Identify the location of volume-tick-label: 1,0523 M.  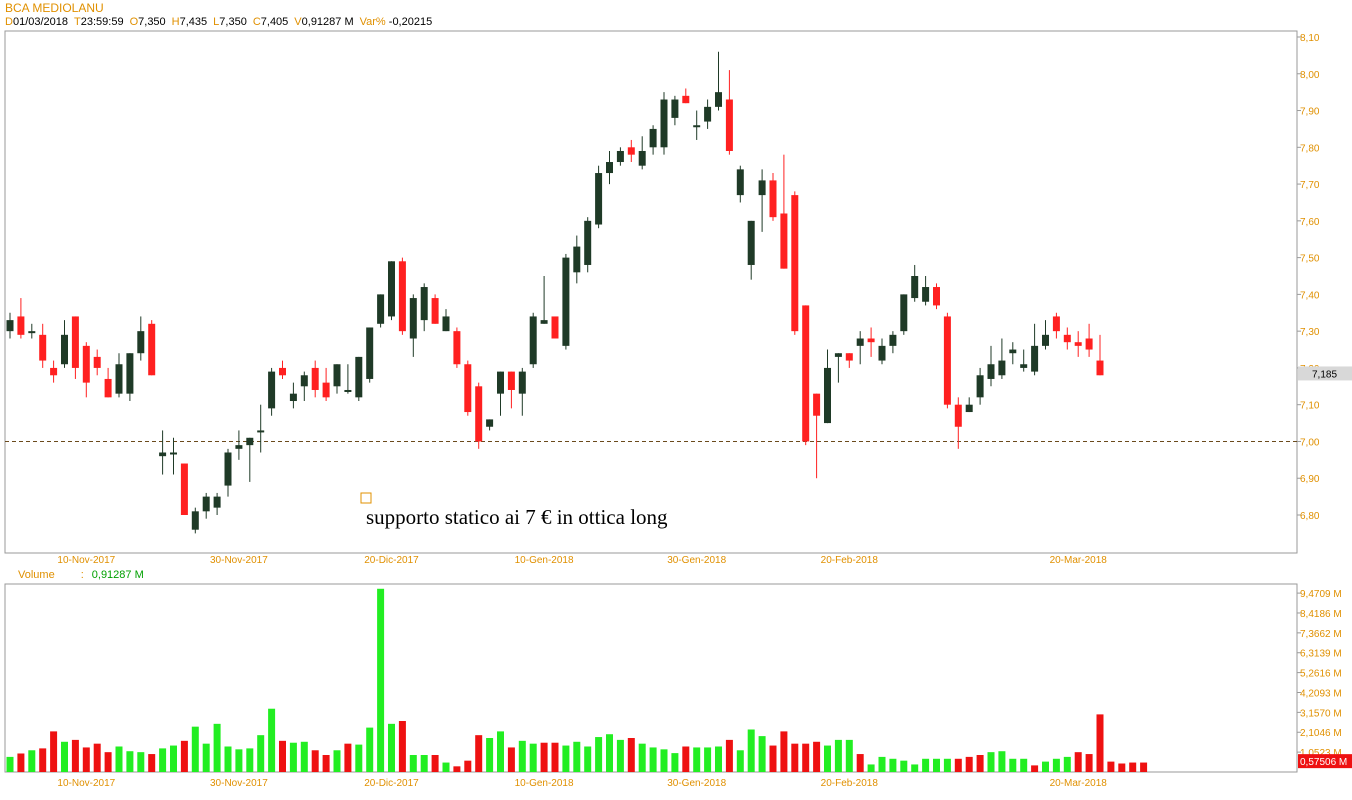
(1321, 753).